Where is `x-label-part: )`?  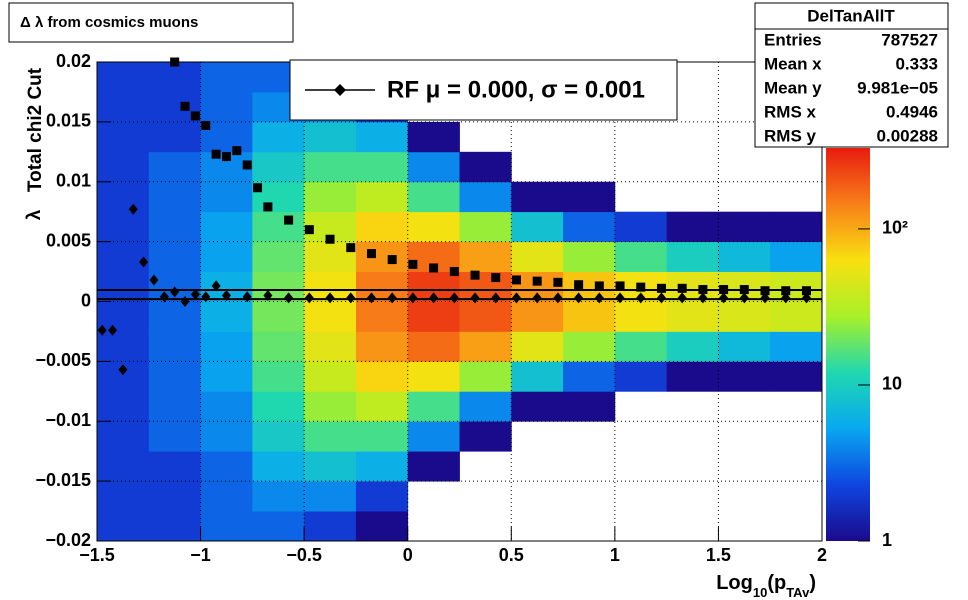 x-label-part: ) is located at coordinates (812, 583).